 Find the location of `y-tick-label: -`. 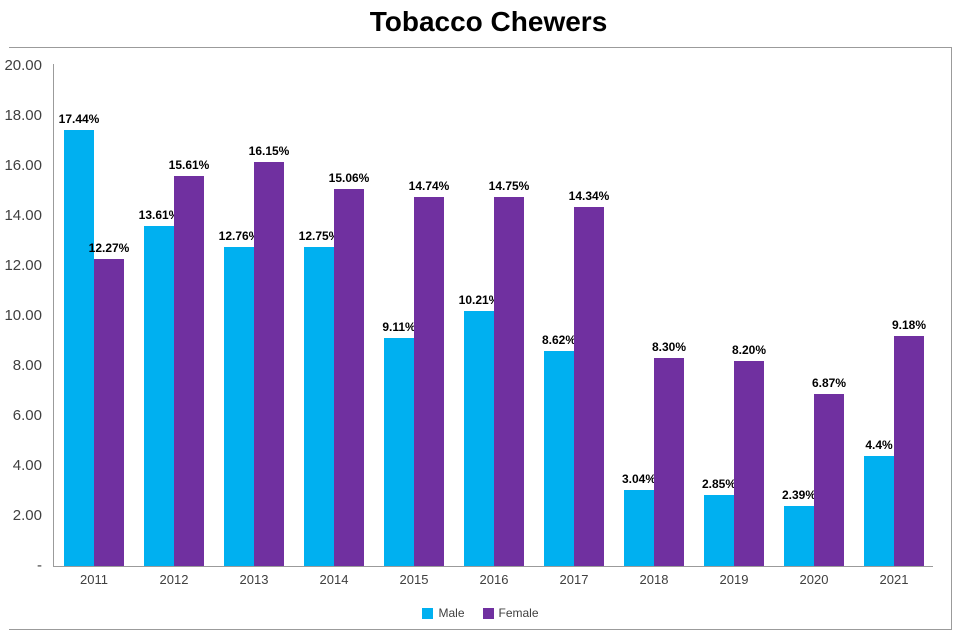

y-tick-label: - is located at coordinates (39, 565).